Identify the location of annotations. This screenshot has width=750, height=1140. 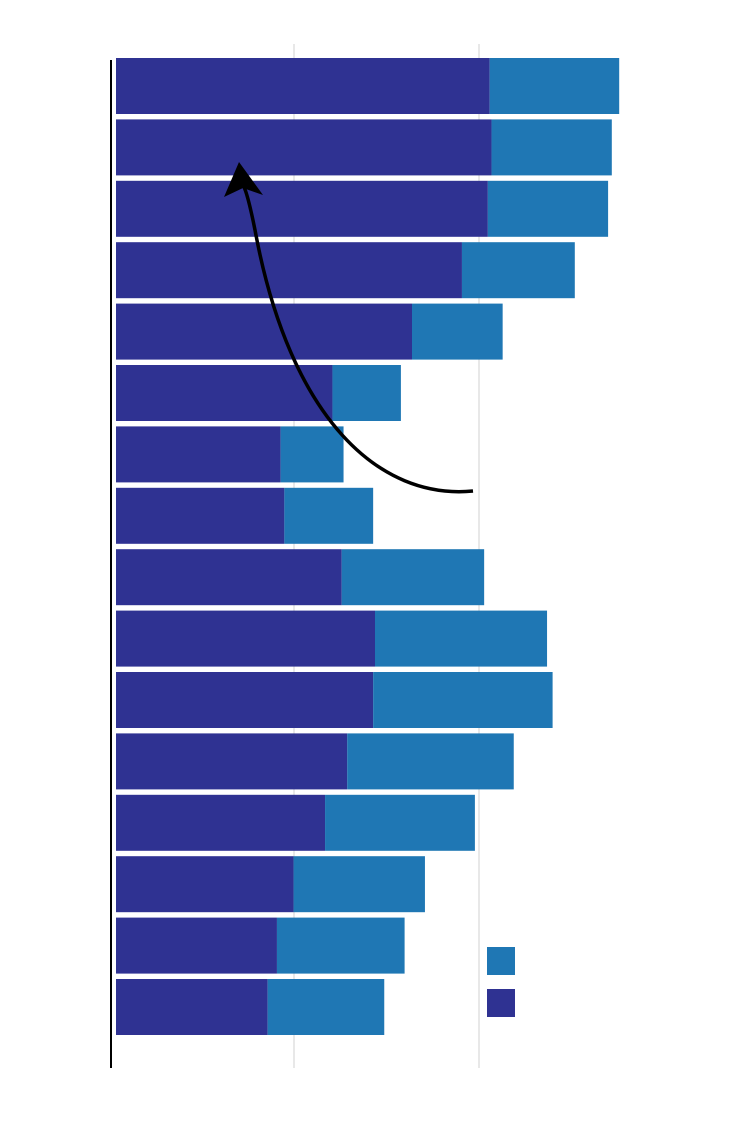
(349, 328).